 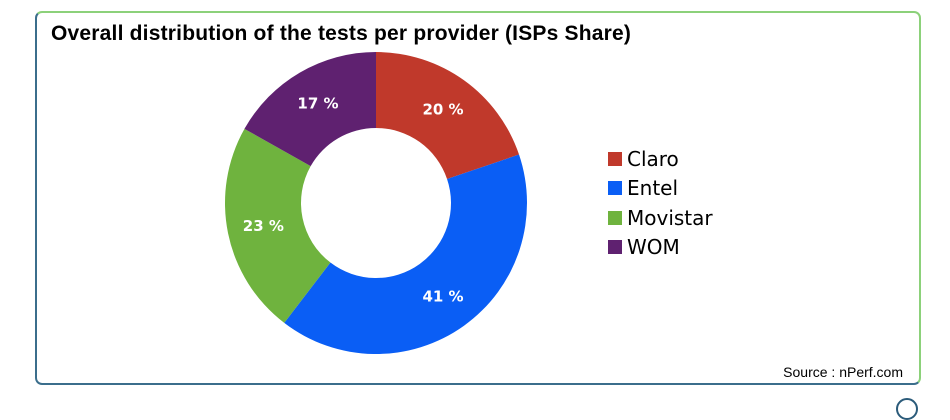 What do you see at coordinates (442, 296) in the screenshot?
I see `slice-label-entel: 41 %` at bounding box center [442, 296].